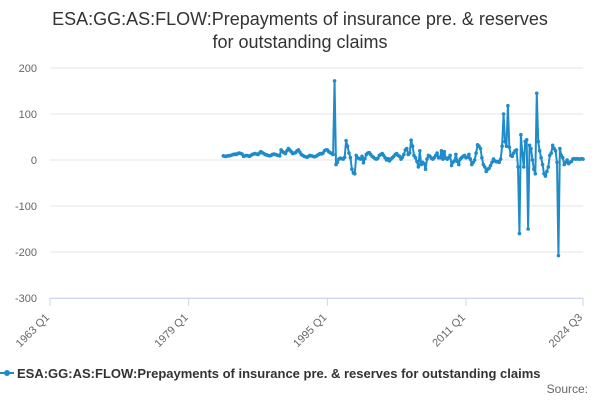 The width and height of the screenshot is (600, 400). What do you see at coordinates (34, 161) in the screenshot?
I see `y-tick-label: 0` at bounding box center [34, 161].